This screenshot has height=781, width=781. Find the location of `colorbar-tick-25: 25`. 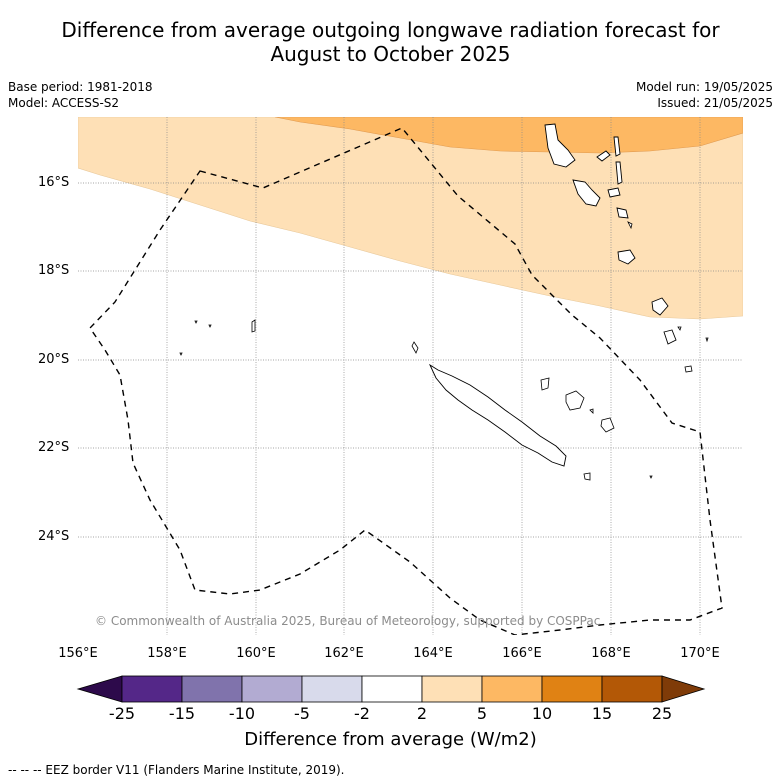

colorbar-tick-25: 25 is located at coordinates (662, 713).